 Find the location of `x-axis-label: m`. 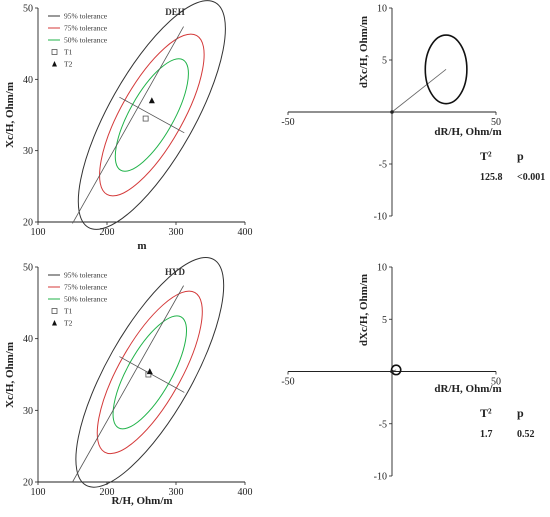

x-axis-label: m is located at coordinates (141, 246).